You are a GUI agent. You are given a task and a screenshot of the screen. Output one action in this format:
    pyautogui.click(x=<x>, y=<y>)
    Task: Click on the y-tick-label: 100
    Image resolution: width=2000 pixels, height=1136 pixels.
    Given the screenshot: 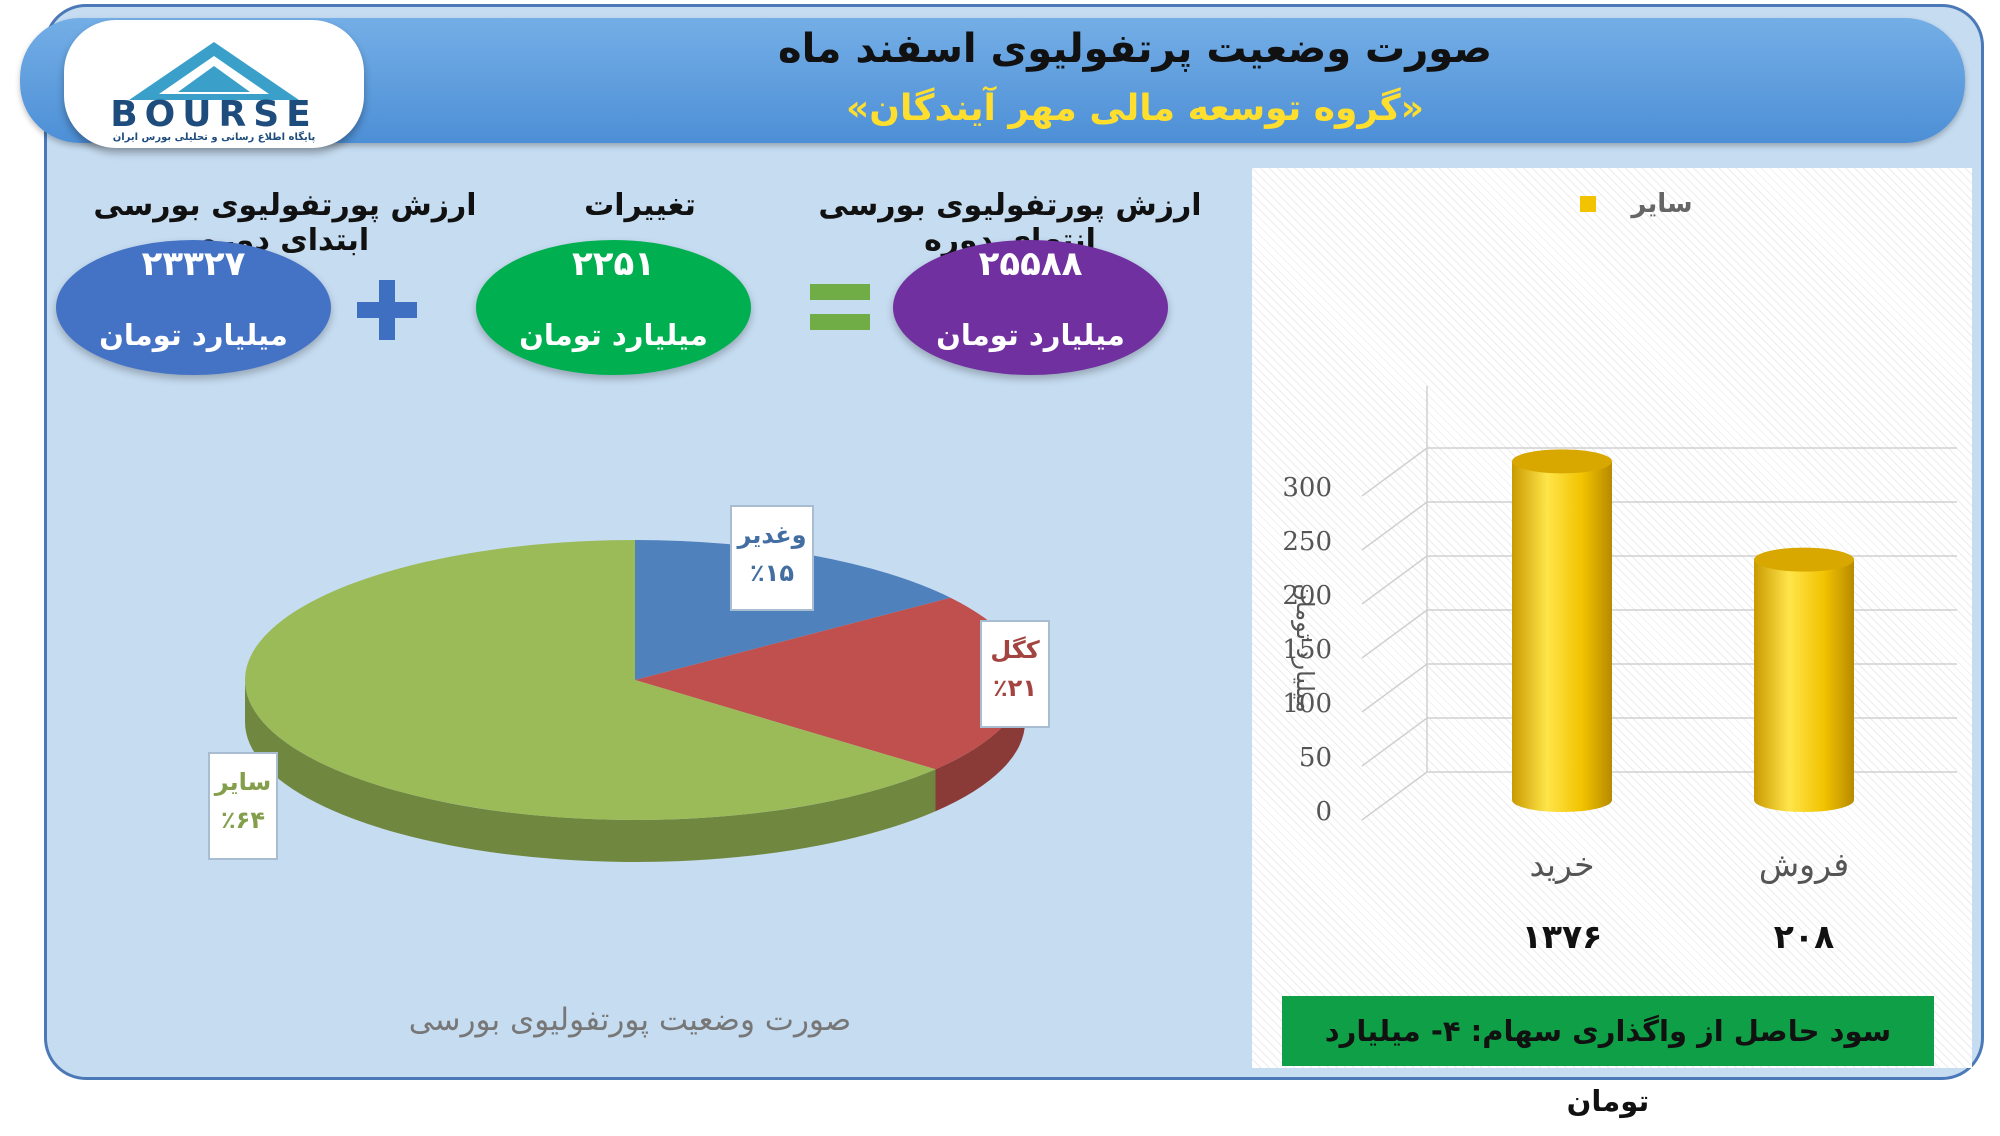 What is the action you would take?
    pyautogui.click(x=1307, y=704)
    